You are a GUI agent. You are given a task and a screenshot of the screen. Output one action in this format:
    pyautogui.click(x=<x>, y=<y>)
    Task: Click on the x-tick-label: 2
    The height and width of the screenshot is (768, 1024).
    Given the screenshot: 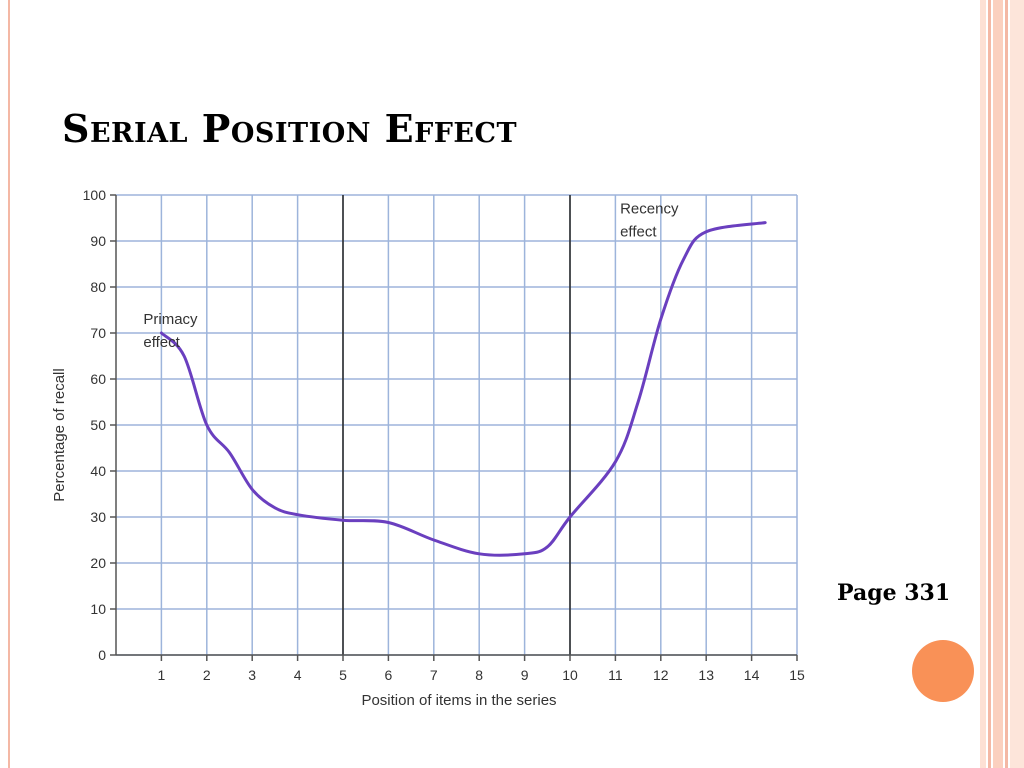 What is the action you would take?
    pyautogui.click(x=207, y=675)
    